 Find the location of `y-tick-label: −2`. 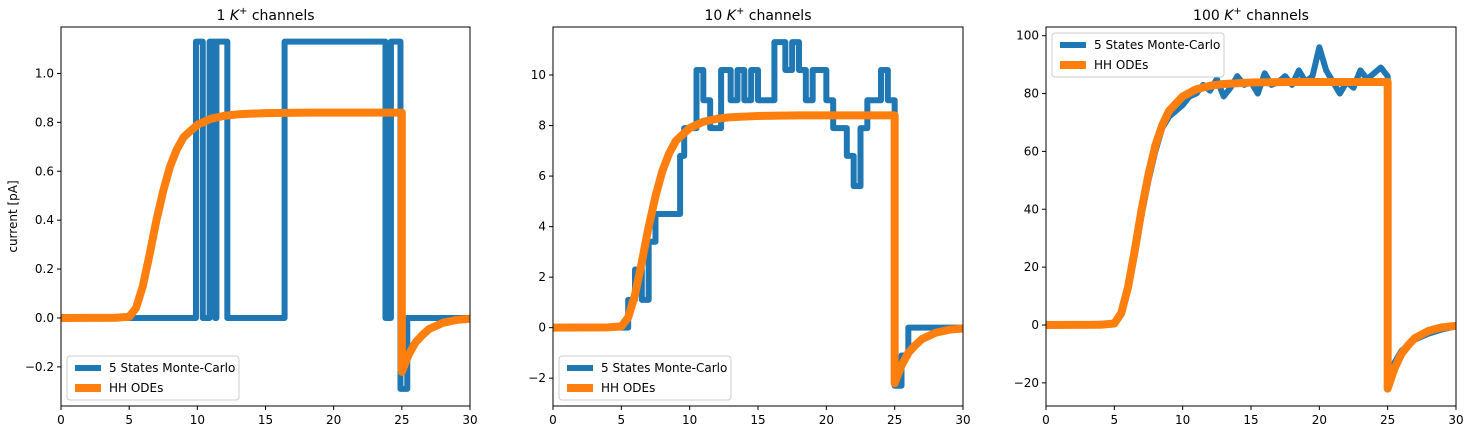

y-tick-label: −2 is located at coordinates (537, 378).